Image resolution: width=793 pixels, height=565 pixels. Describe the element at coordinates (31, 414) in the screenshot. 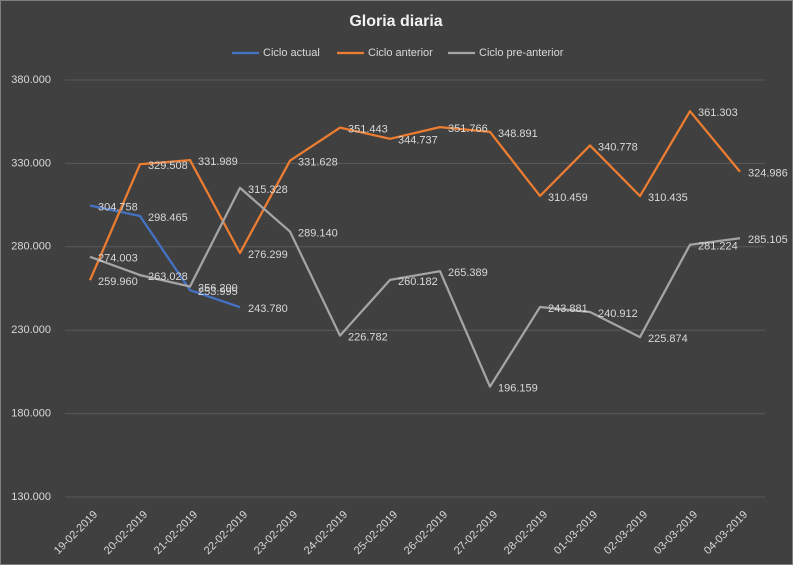

I see `y-tick-label: 180.000` at that location.